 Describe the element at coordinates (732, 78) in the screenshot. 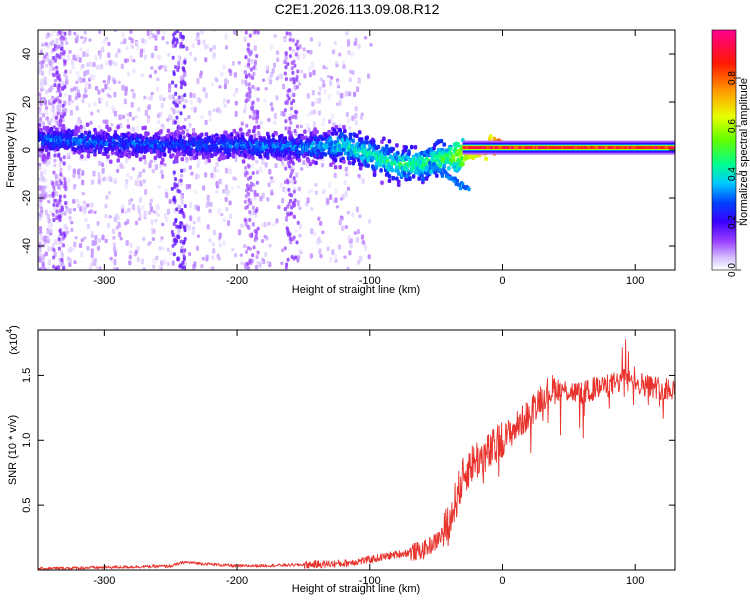

I see `colorbar-tick-label: 0.8` at that location.